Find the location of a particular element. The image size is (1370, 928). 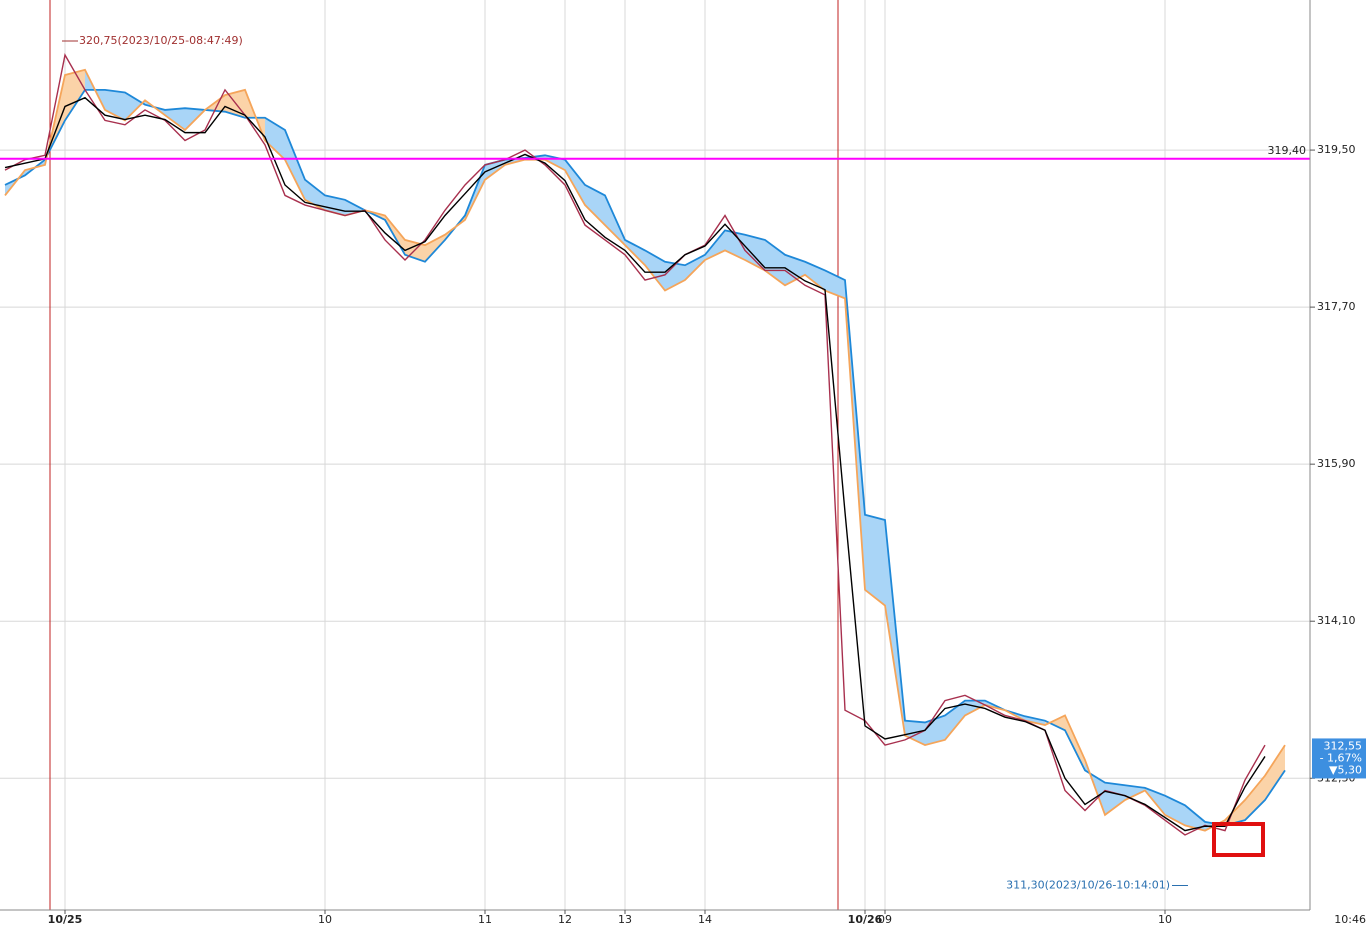

x-tick-label: 10/25 is located at coordinates (65, 919).